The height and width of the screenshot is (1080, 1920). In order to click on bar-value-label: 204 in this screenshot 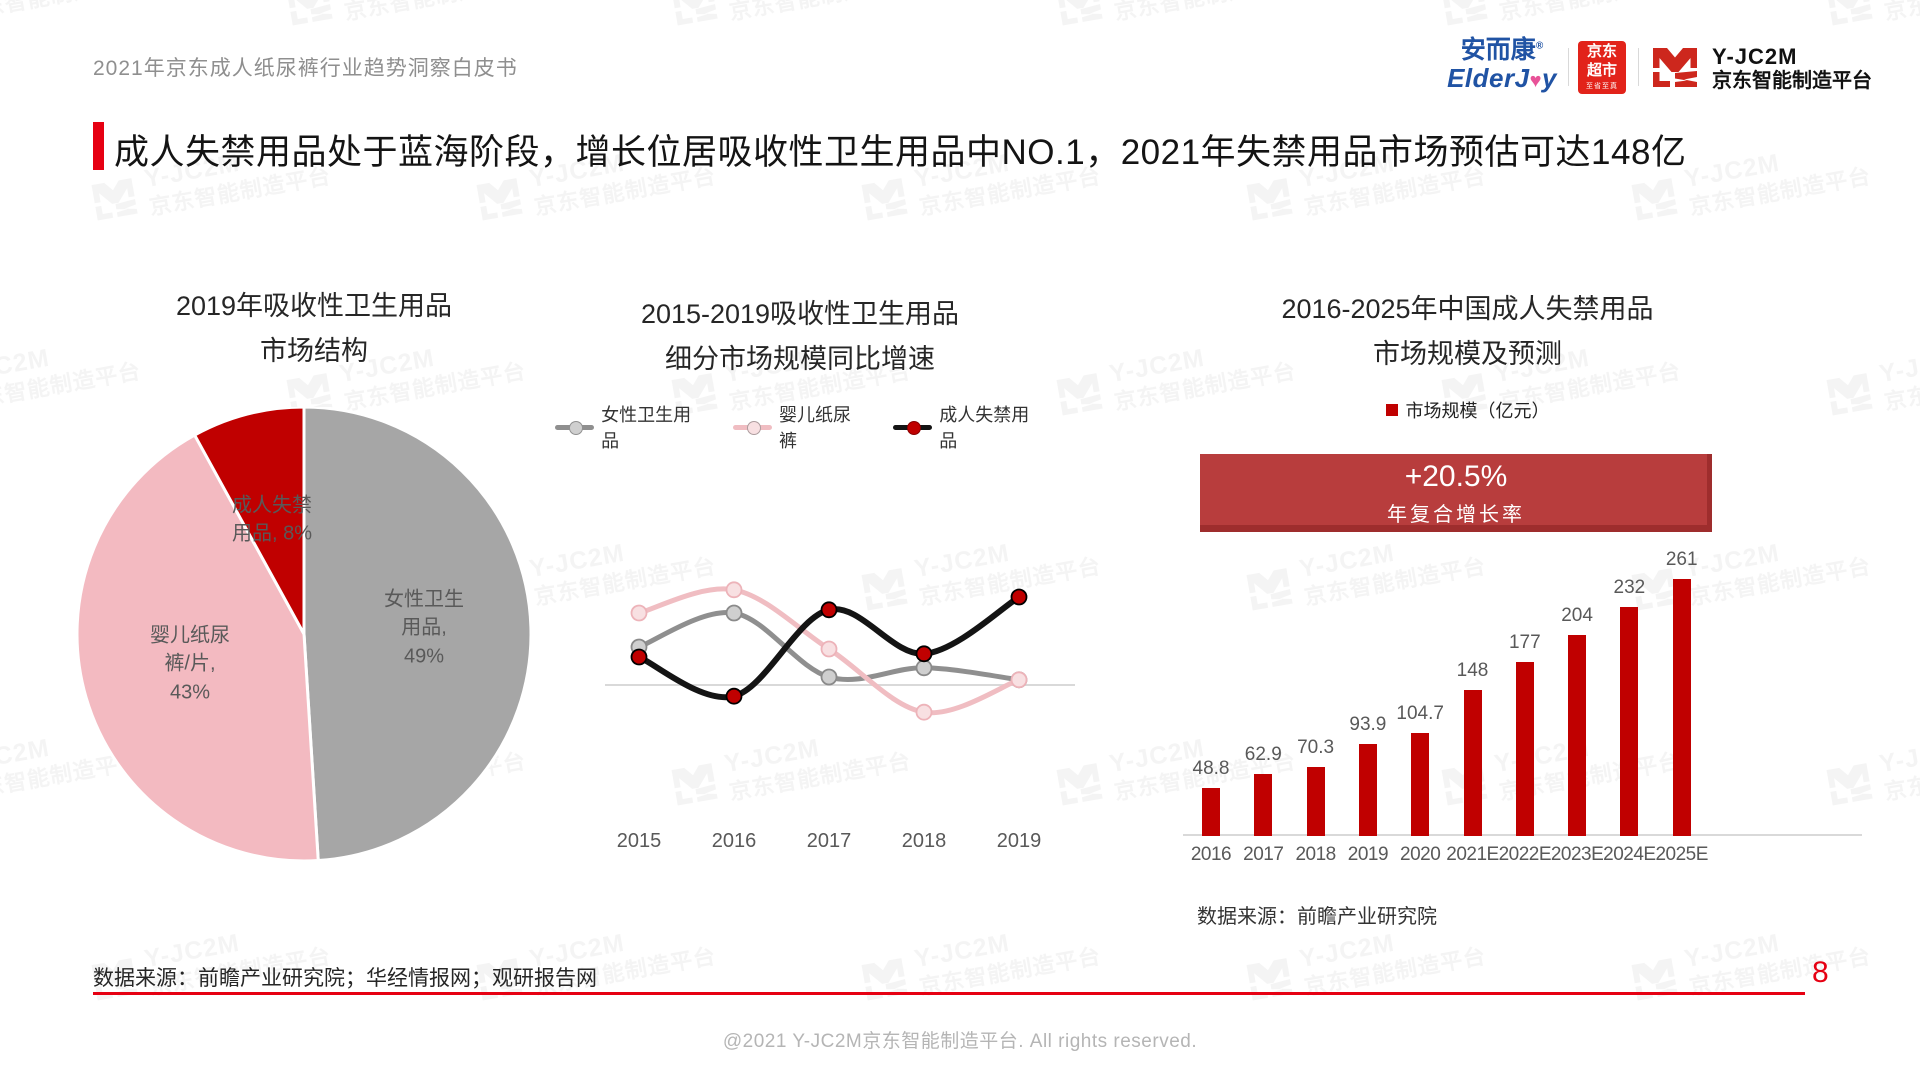, I will do `click(1577, 615)`.